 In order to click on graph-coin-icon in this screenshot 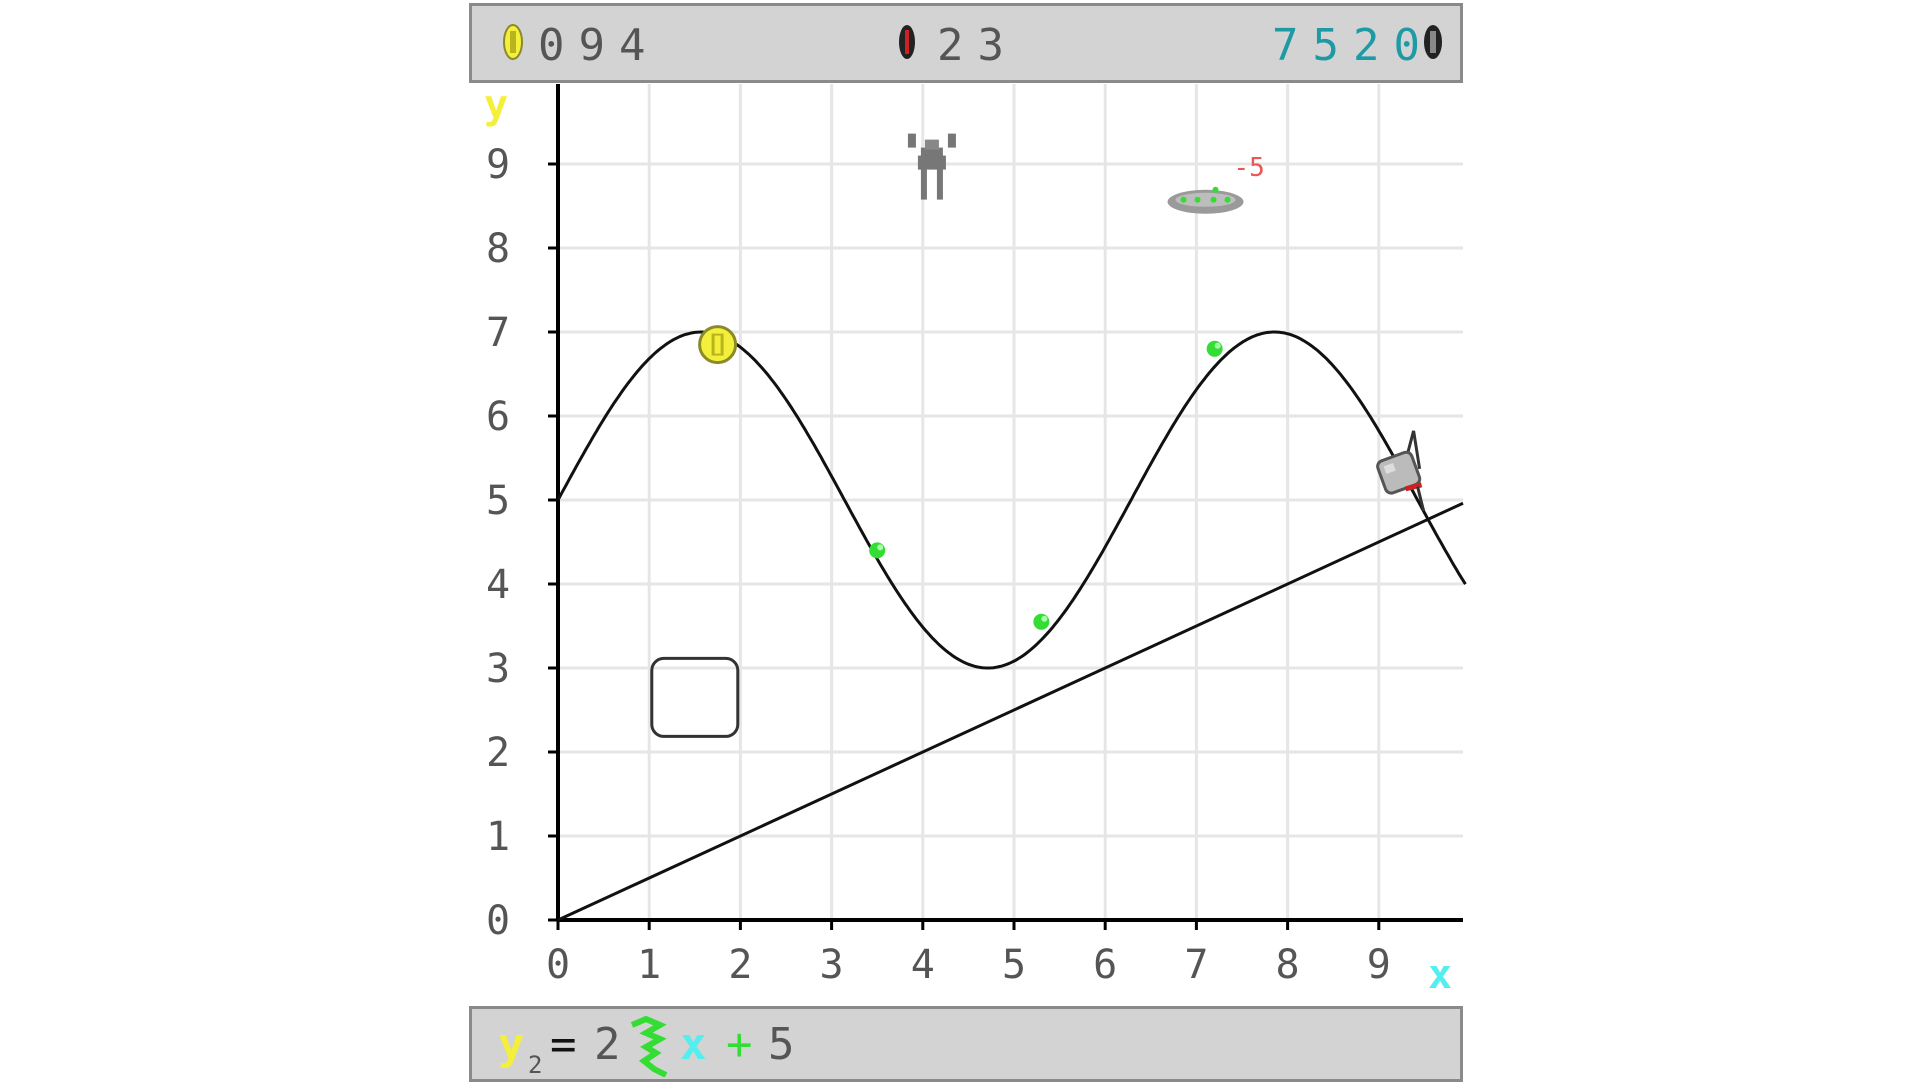, I will do `click(718, 345)`.